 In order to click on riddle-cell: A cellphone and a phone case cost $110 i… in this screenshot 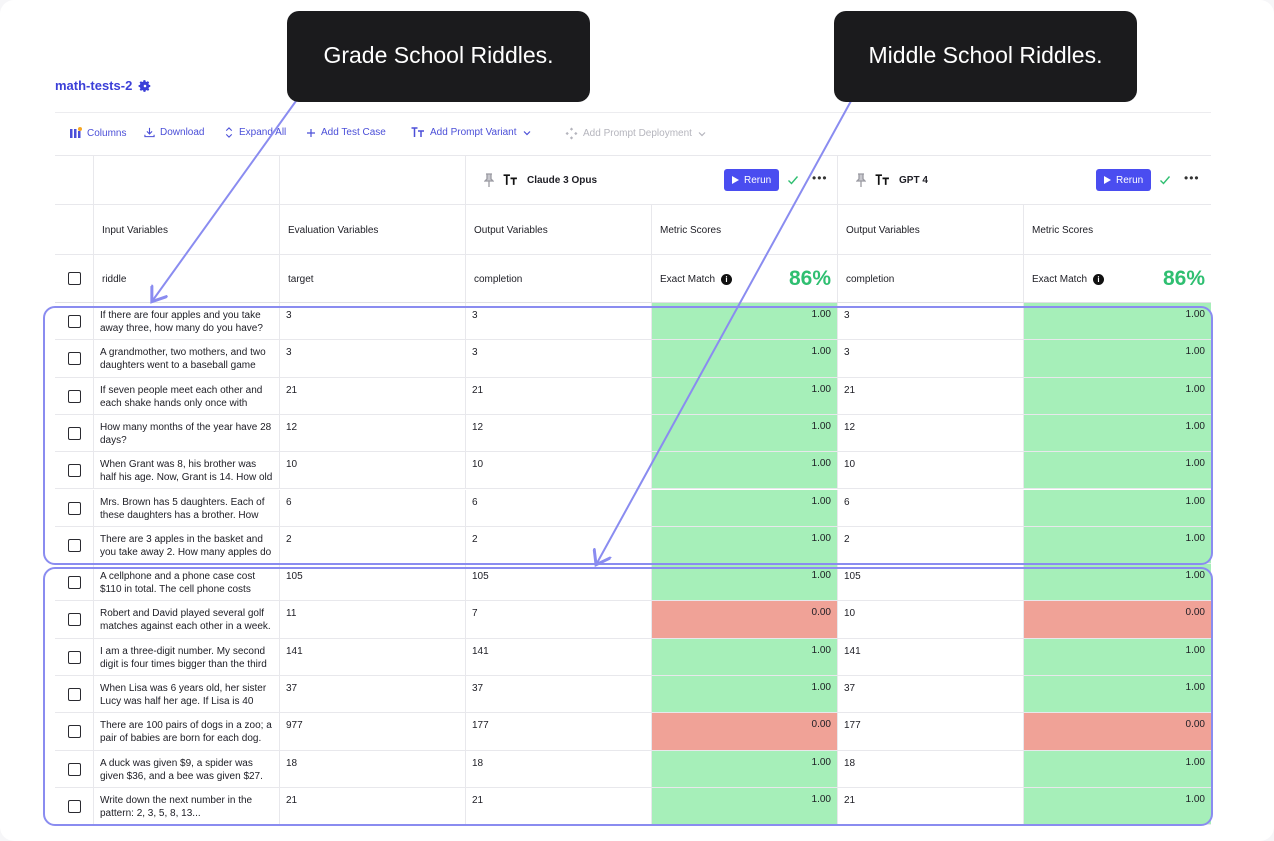, I will do `click(178, 583)`.